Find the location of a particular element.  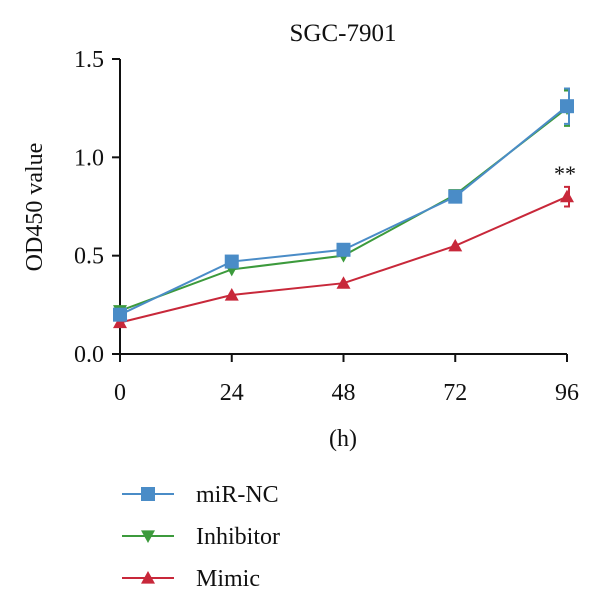

legend-label-mimic: Mimic is located at coordinates (228, 579).